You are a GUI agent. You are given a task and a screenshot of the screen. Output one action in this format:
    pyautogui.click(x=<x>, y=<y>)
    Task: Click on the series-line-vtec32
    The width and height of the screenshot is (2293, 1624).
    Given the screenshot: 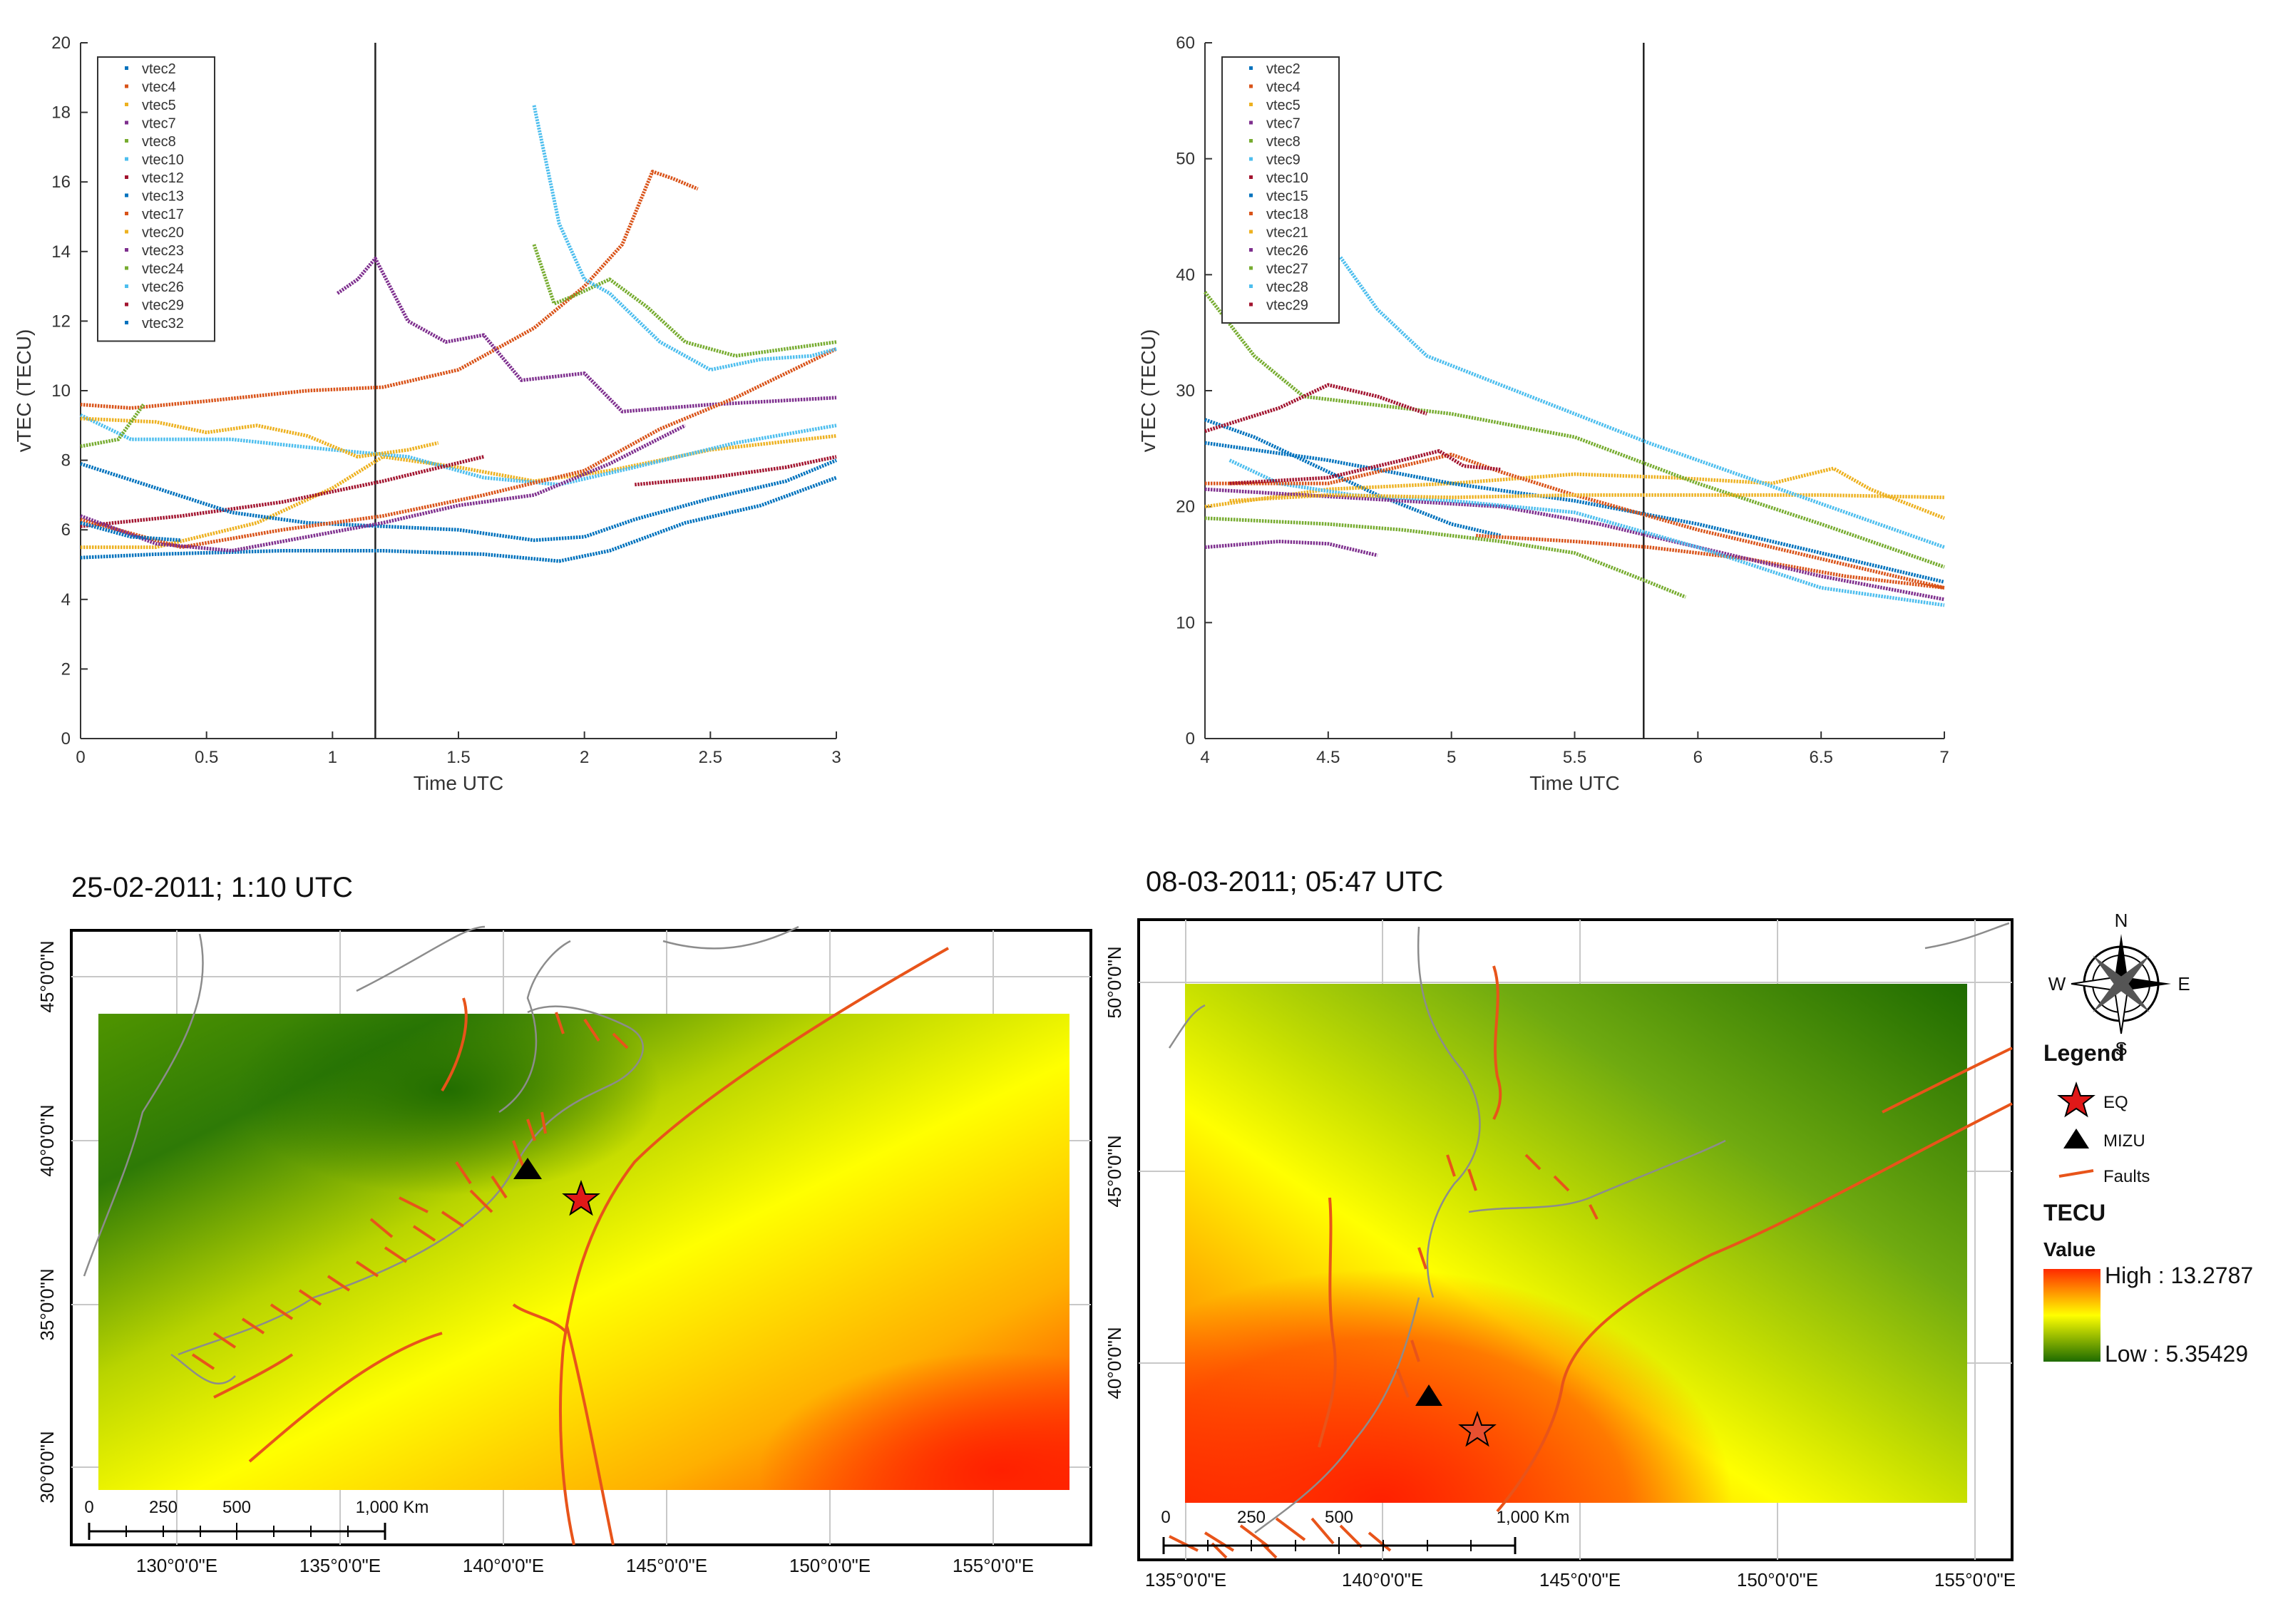 What is the action you would take?
    pyautogui.click(x=131, y=531)
    